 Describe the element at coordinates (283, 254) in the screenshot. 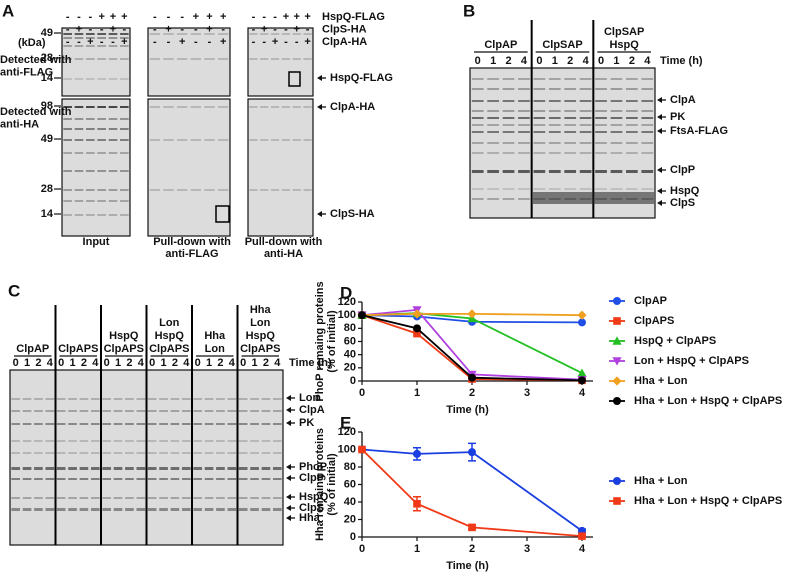

I see `lane-group-label: anti-HA` at that location.